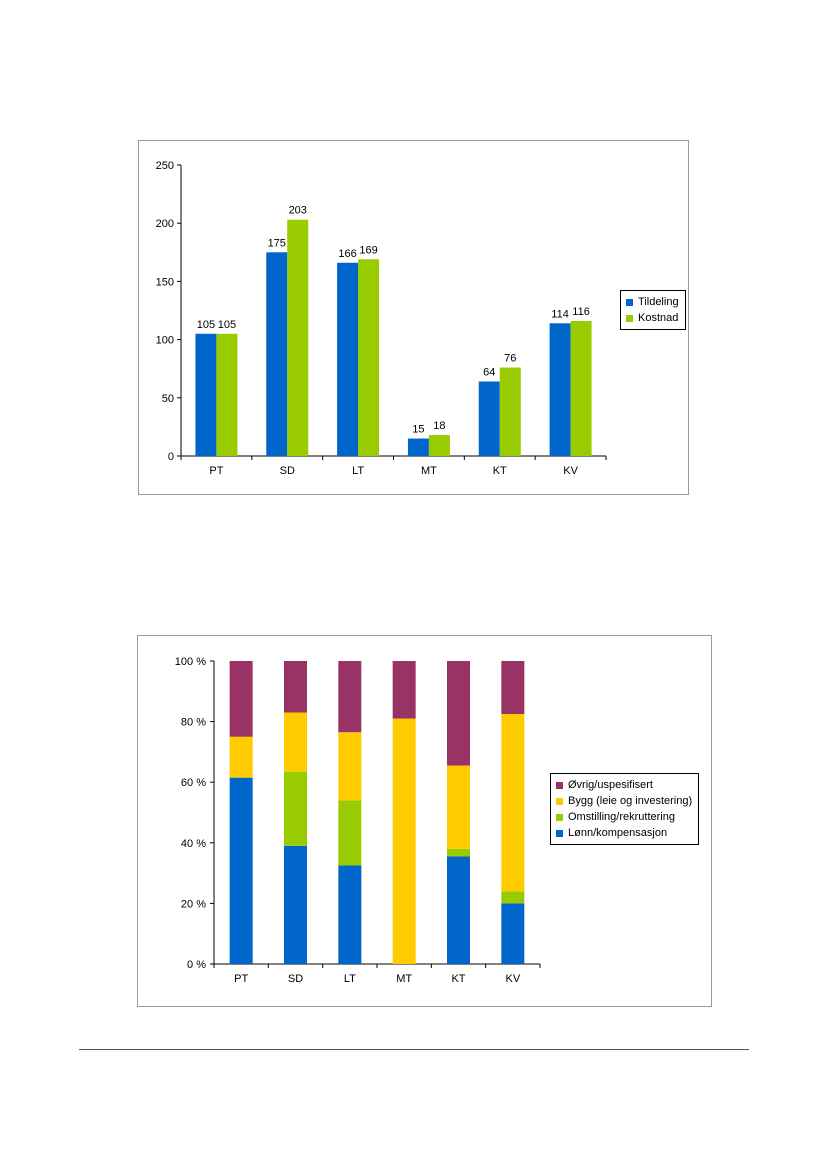 The height and width of the screenshot is (1169, 827). What do you see at coordinates (630, 801) in the screenshot?
I see `legend-label-bygg: Bygg (leie og investering)` at bounding box center [630, 801].